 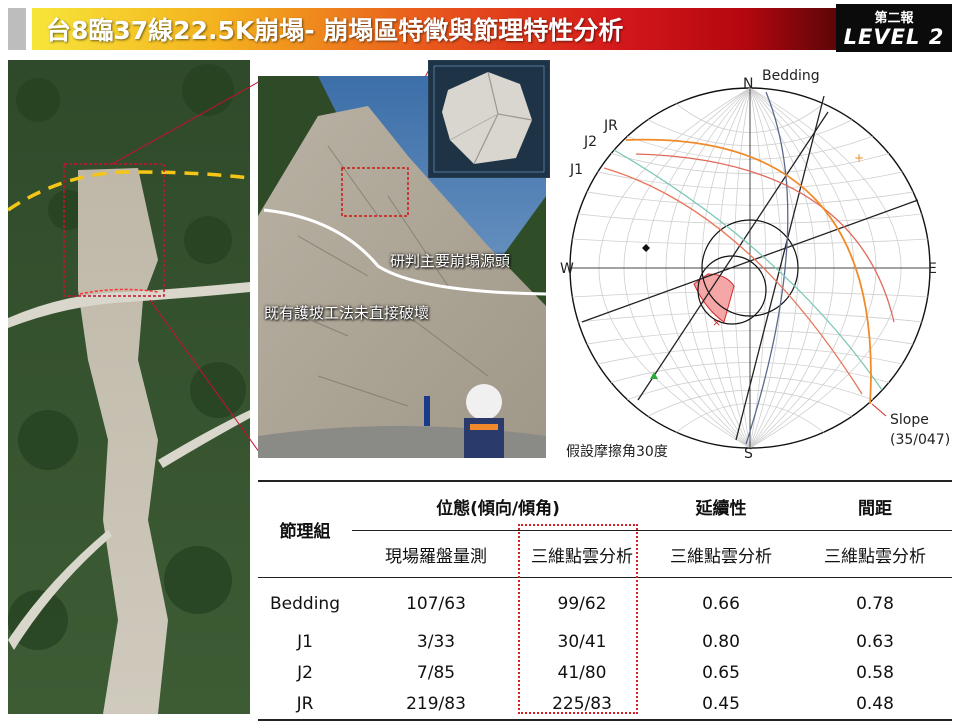 I want to click on title-banner, so click(x=452, y=29).